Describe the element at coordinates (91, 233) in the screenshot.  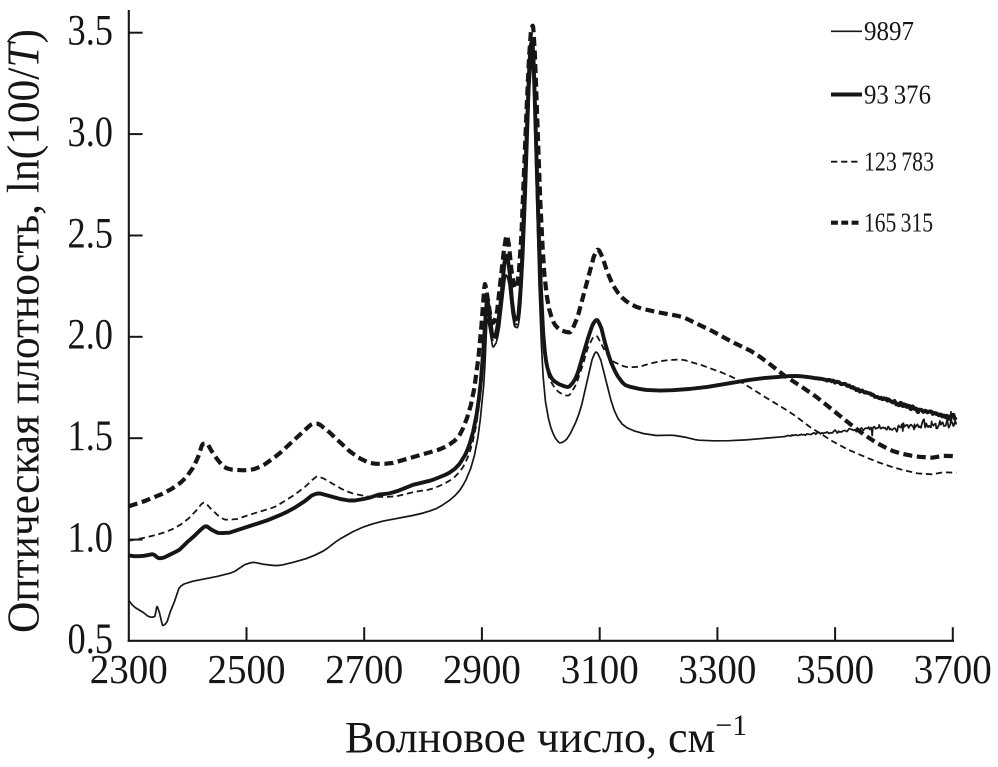
I see `svg-text: 2.5` at that location.